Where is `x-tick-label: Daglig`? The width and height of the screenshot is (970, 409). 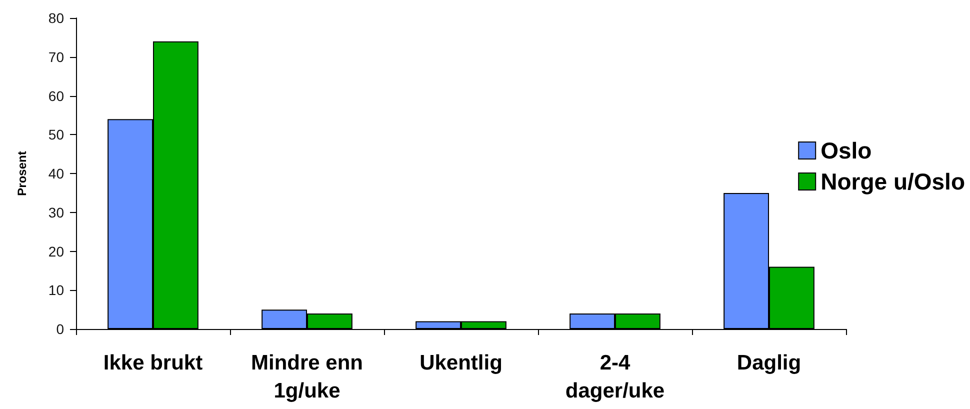
x-tick-label: Daglig is located at coordinates (769, 363).